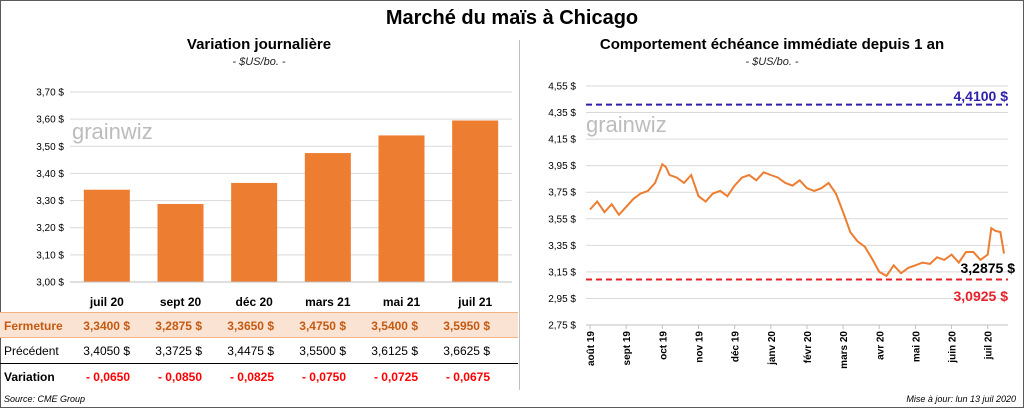 This screenshot has height=408, width=1024. I want to click on bar-category-label: mars 21, so click(328, 302).